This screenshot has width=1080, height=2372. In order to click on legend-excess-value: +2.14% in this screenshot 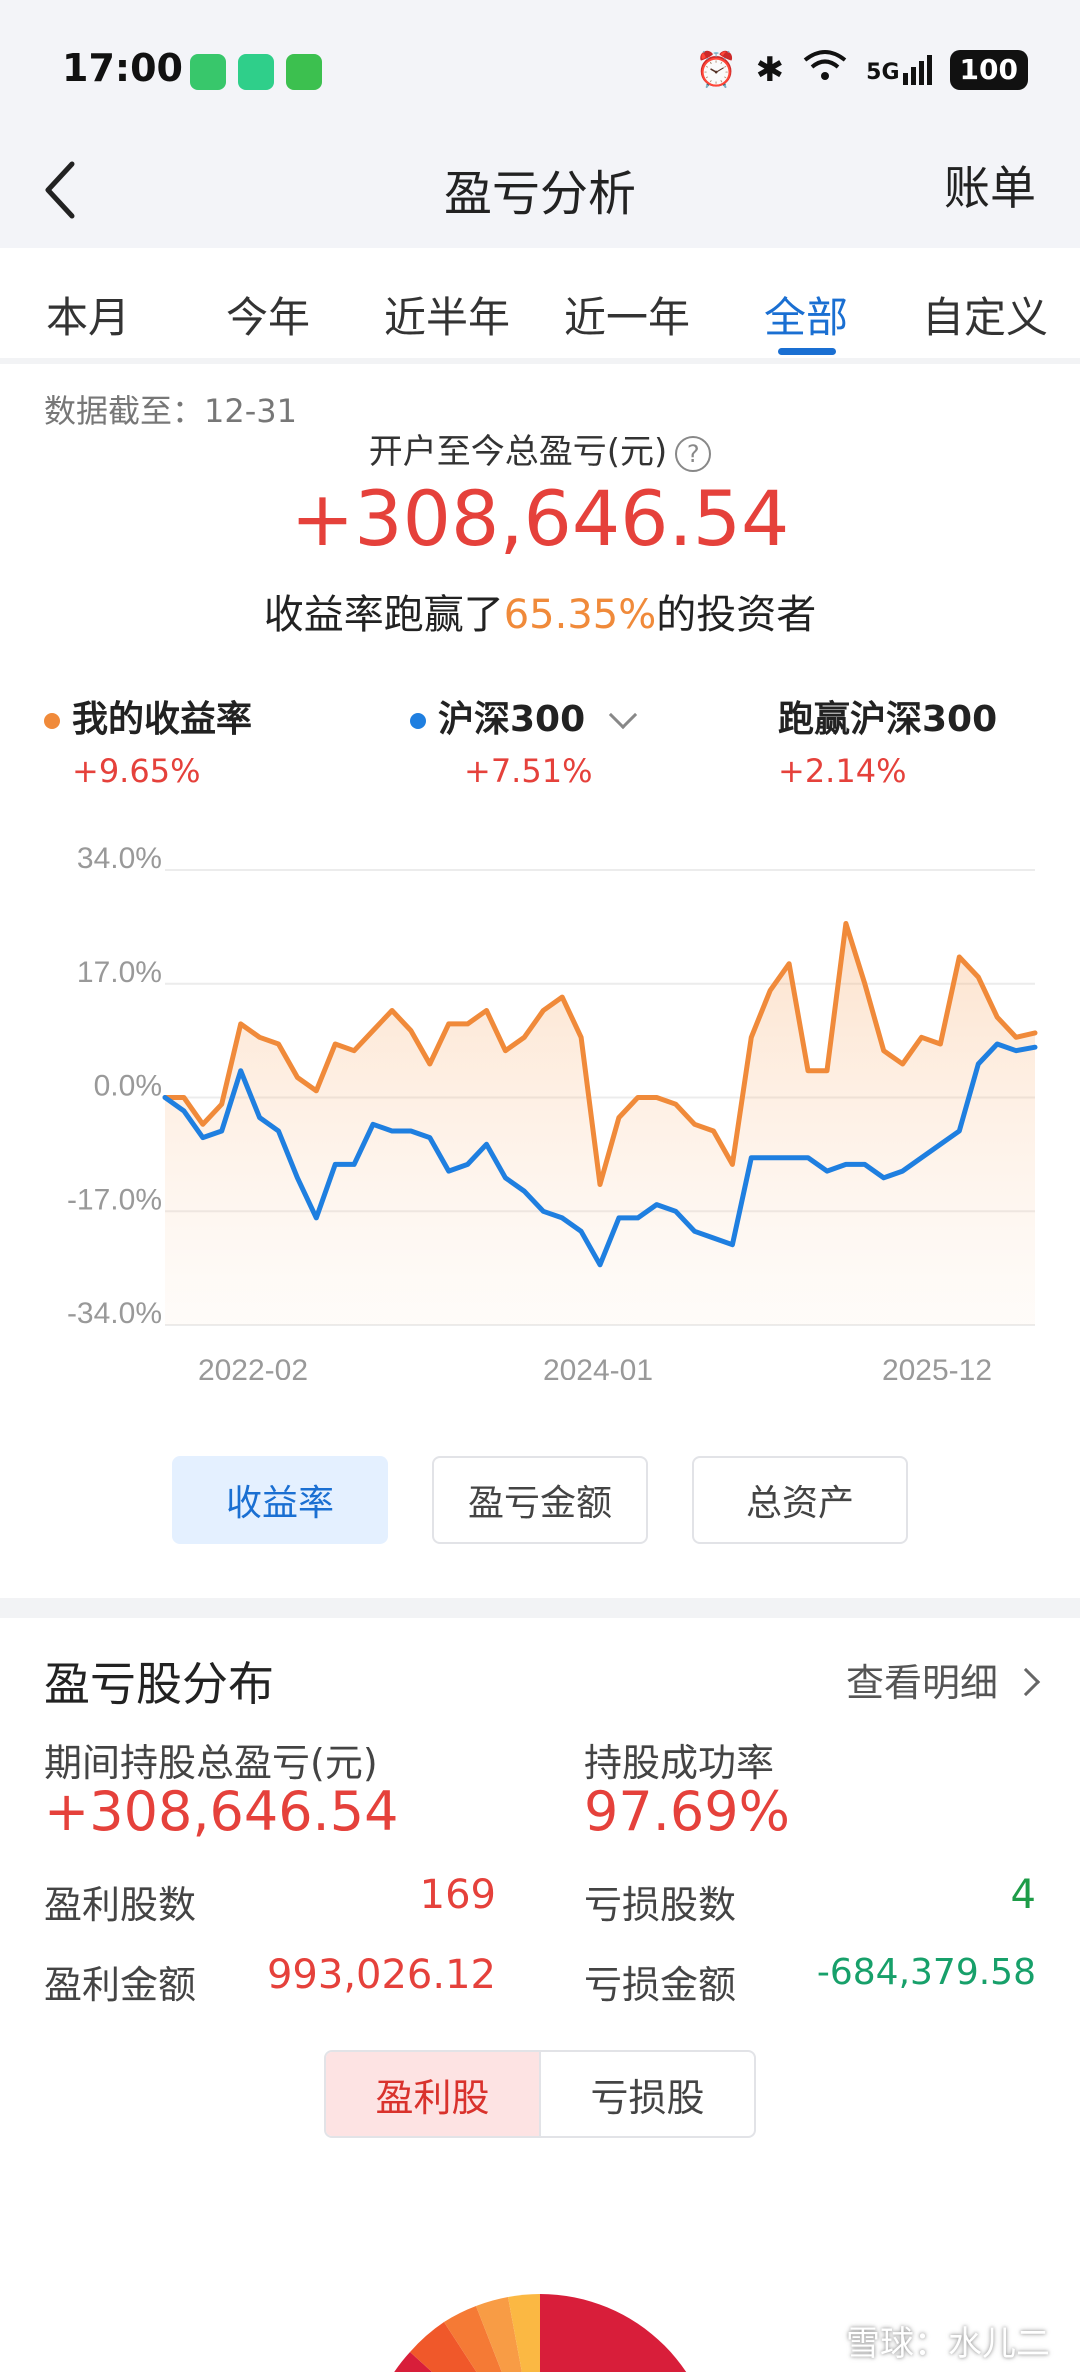, I will do `click(842, 771)`.